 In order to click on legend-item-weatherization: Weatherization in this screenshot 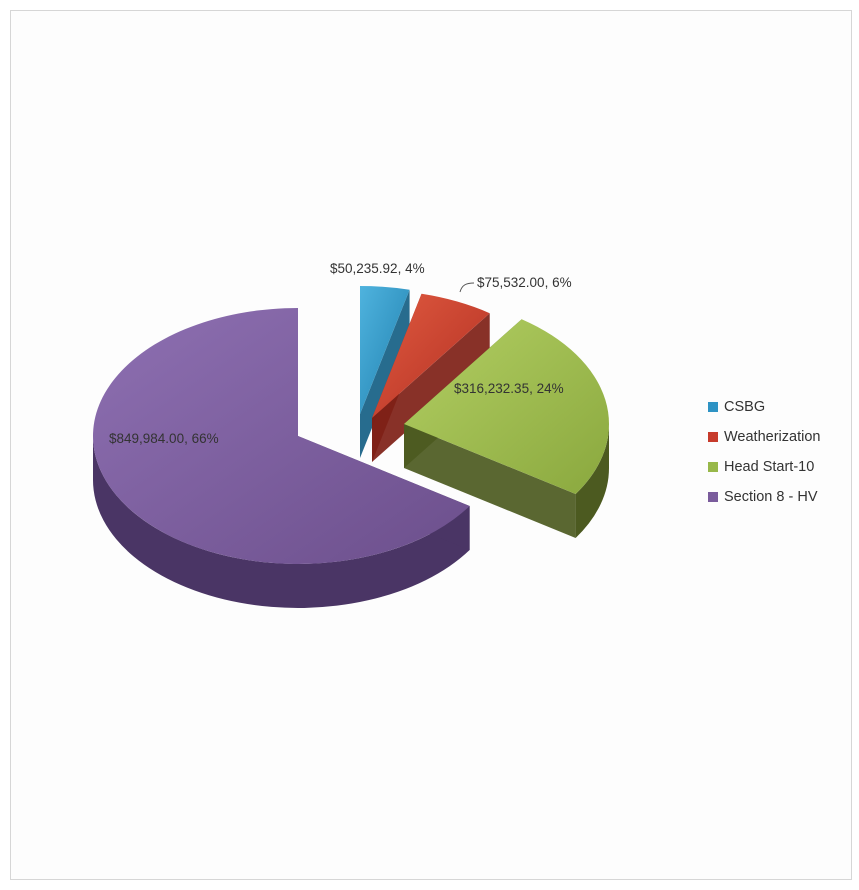, I will do `click(764, 437)`.